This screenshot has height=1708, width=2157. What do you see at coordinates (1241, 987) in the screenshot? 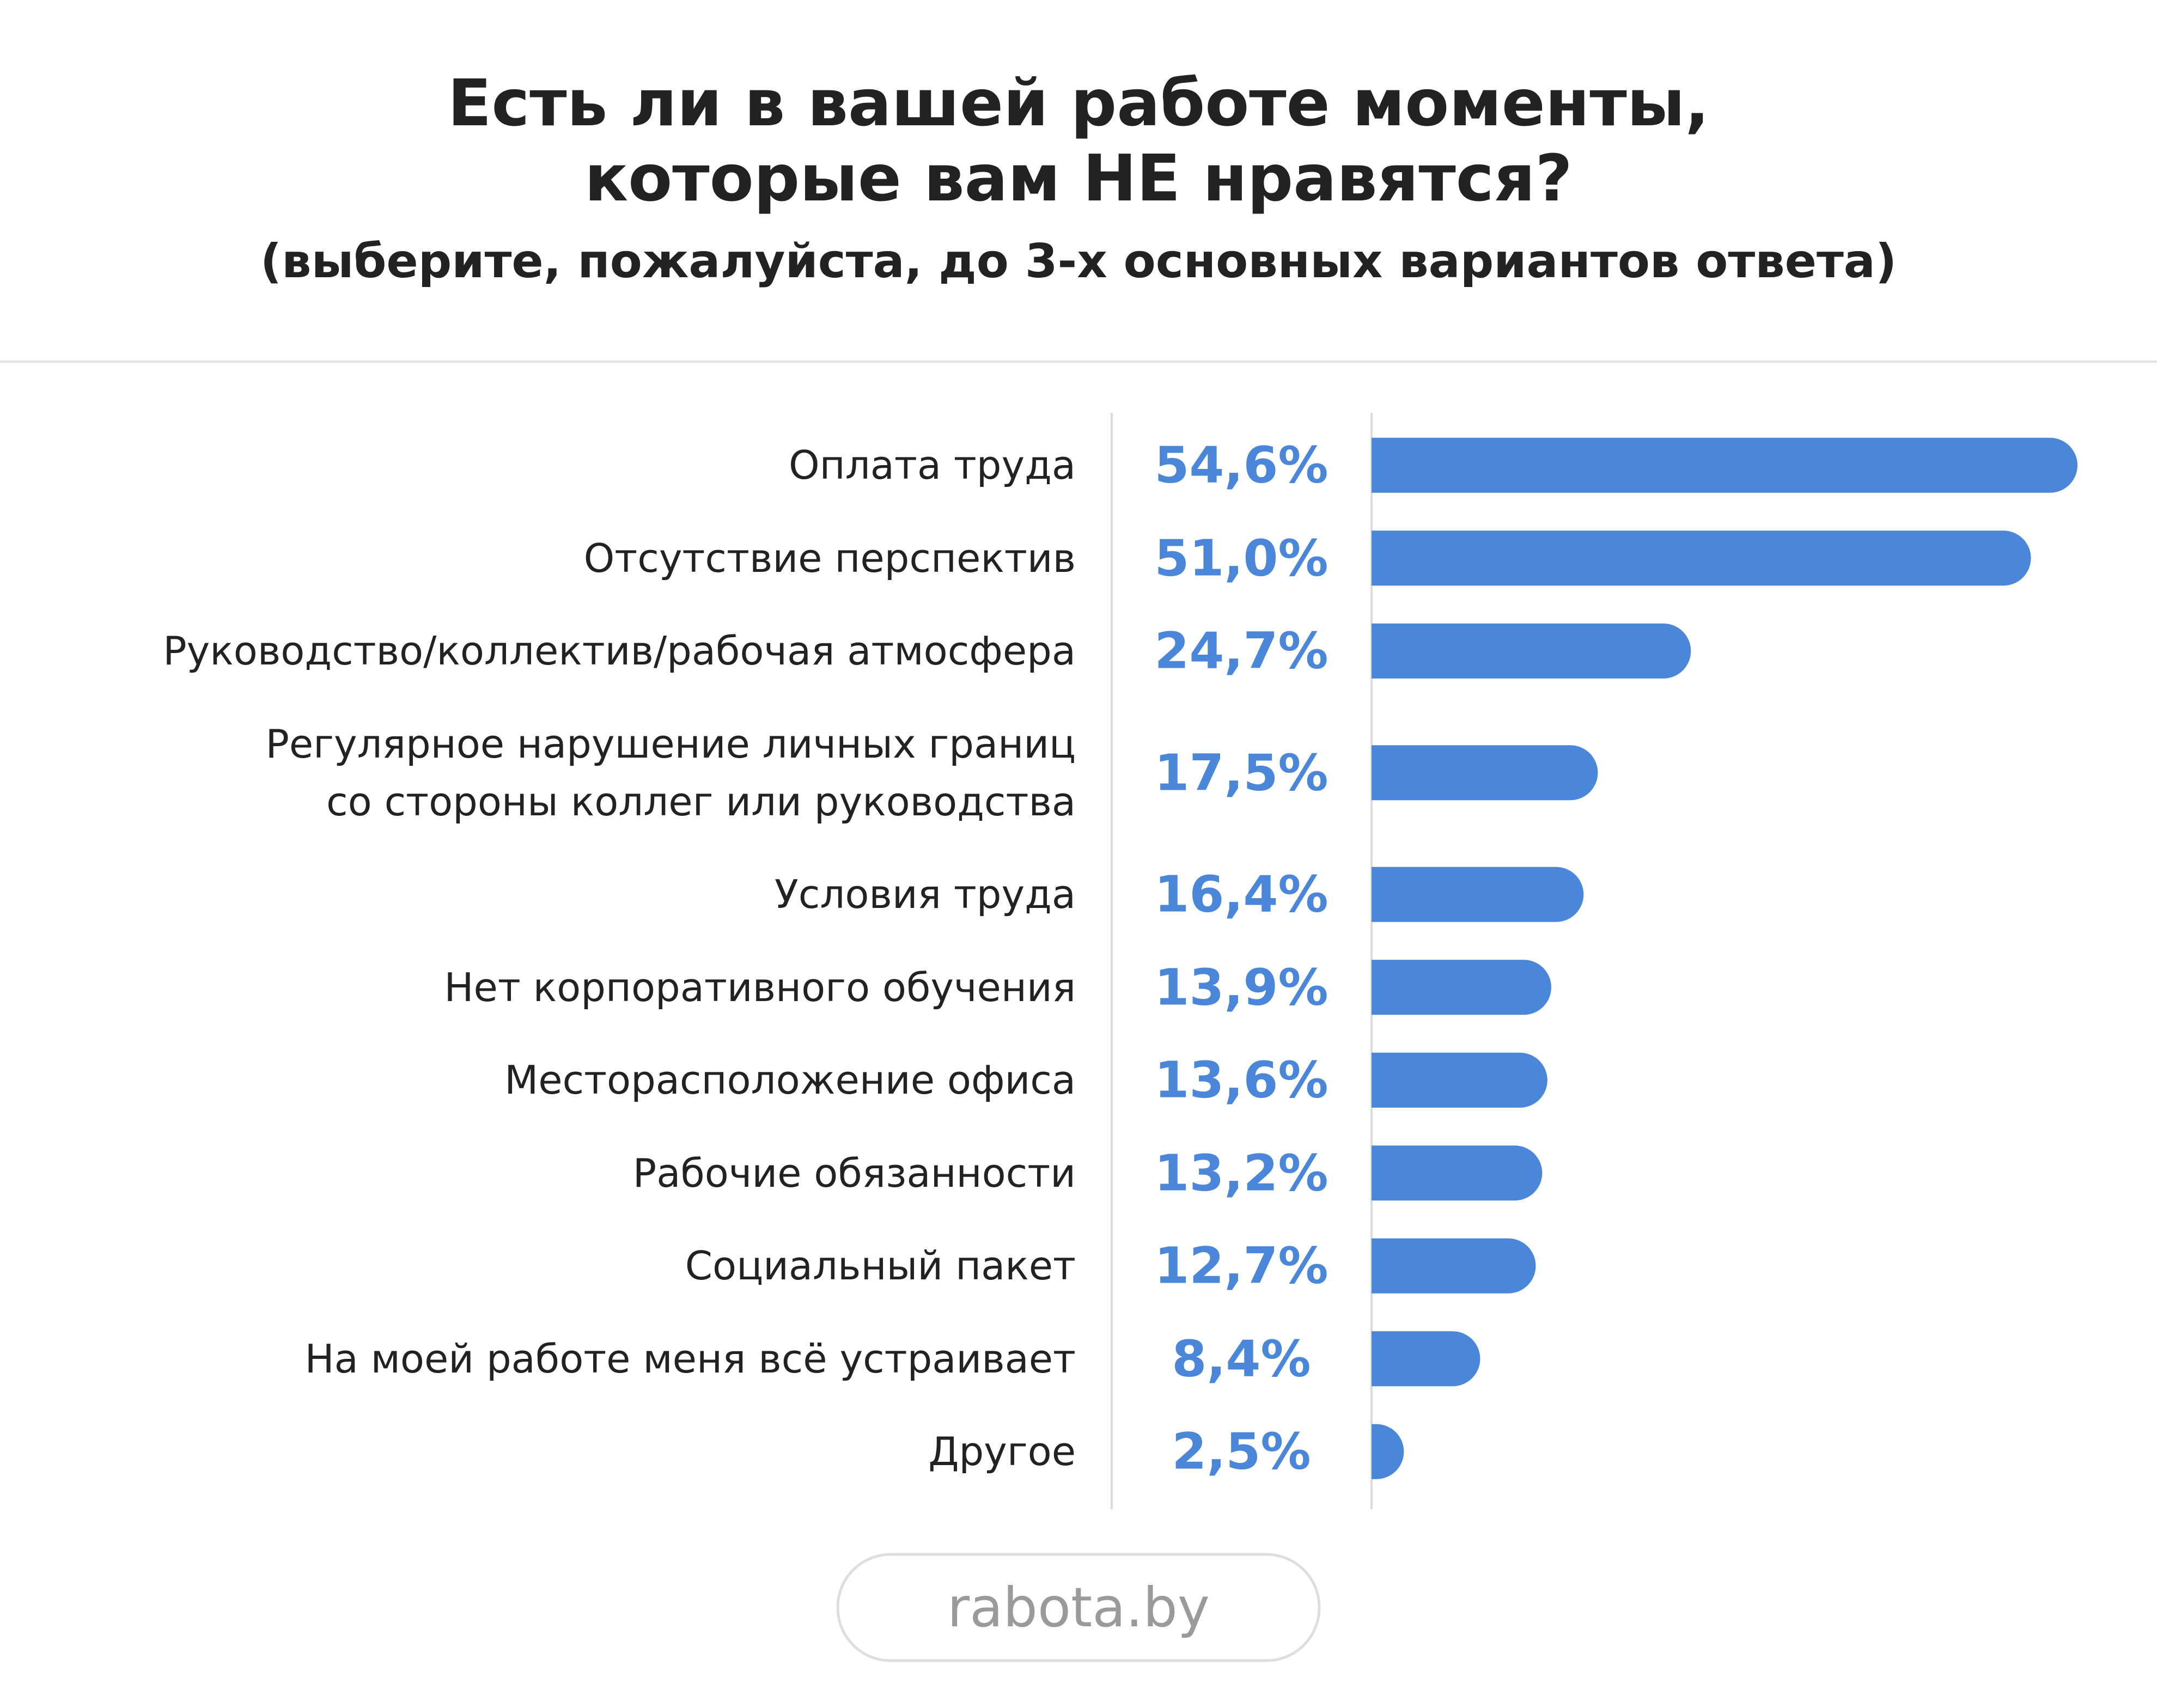
I see `value-label: 13,9%` at bounding box center [1241, 987].